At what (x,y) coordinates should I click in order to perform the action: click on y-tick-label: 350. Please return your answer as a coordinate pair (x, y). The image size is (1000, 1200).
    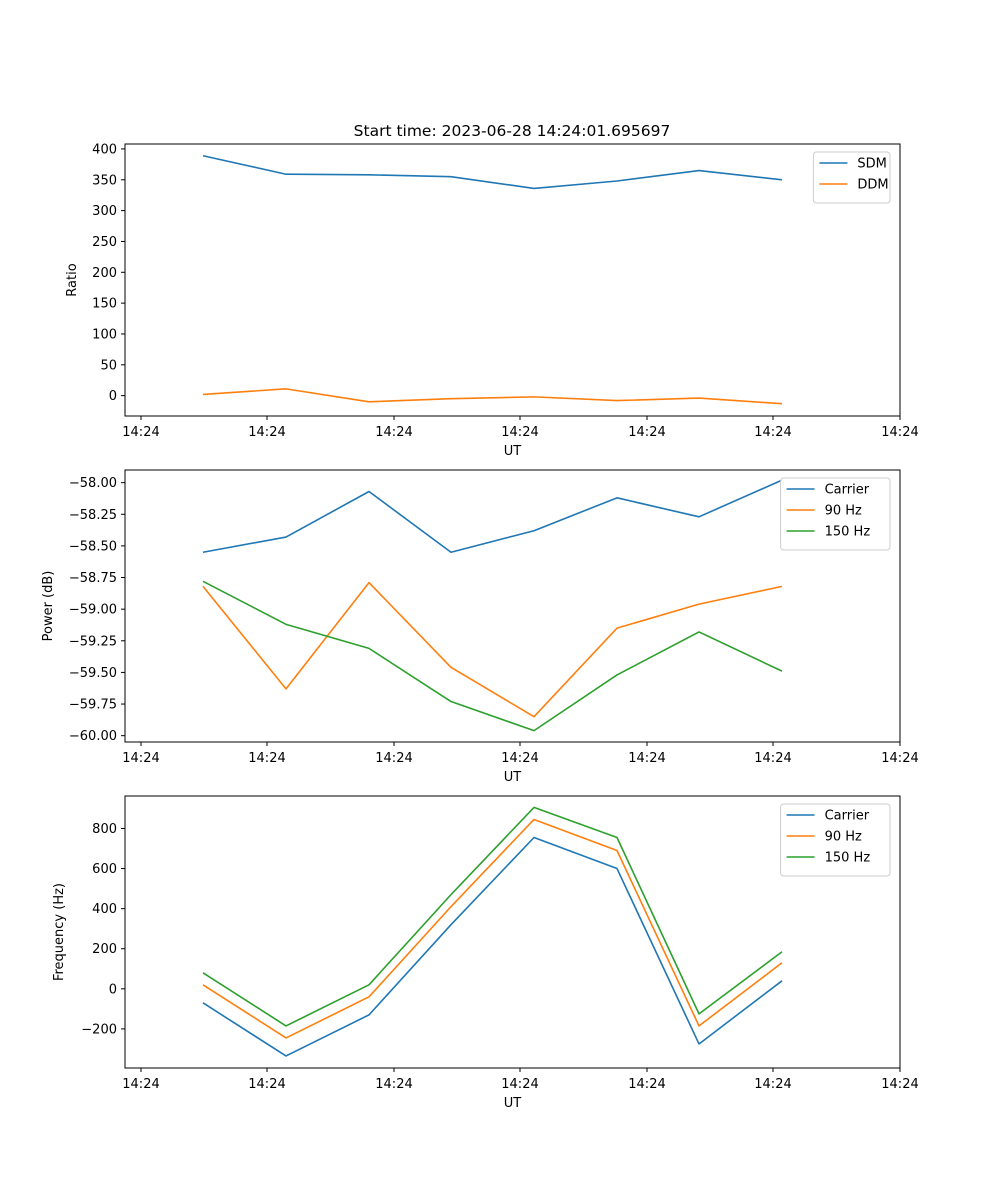
    Looking at the image, I should click on (104, 180).